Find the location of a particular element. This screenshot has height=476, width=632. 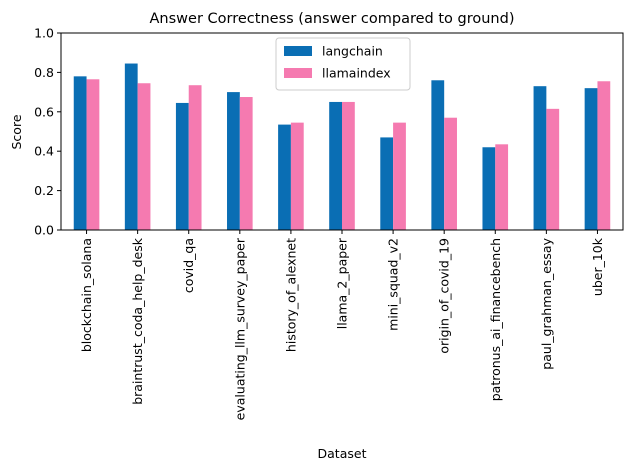

bar-llamaindex-blockchain_solana is located at coordinates (93, 154).